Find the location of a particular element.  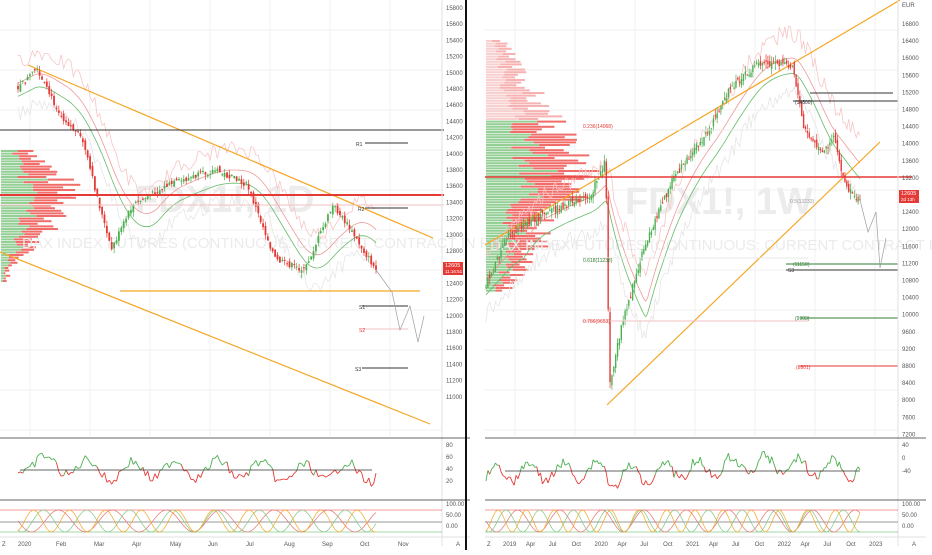

time-tick-label: May is located at coordinates (175, 545).